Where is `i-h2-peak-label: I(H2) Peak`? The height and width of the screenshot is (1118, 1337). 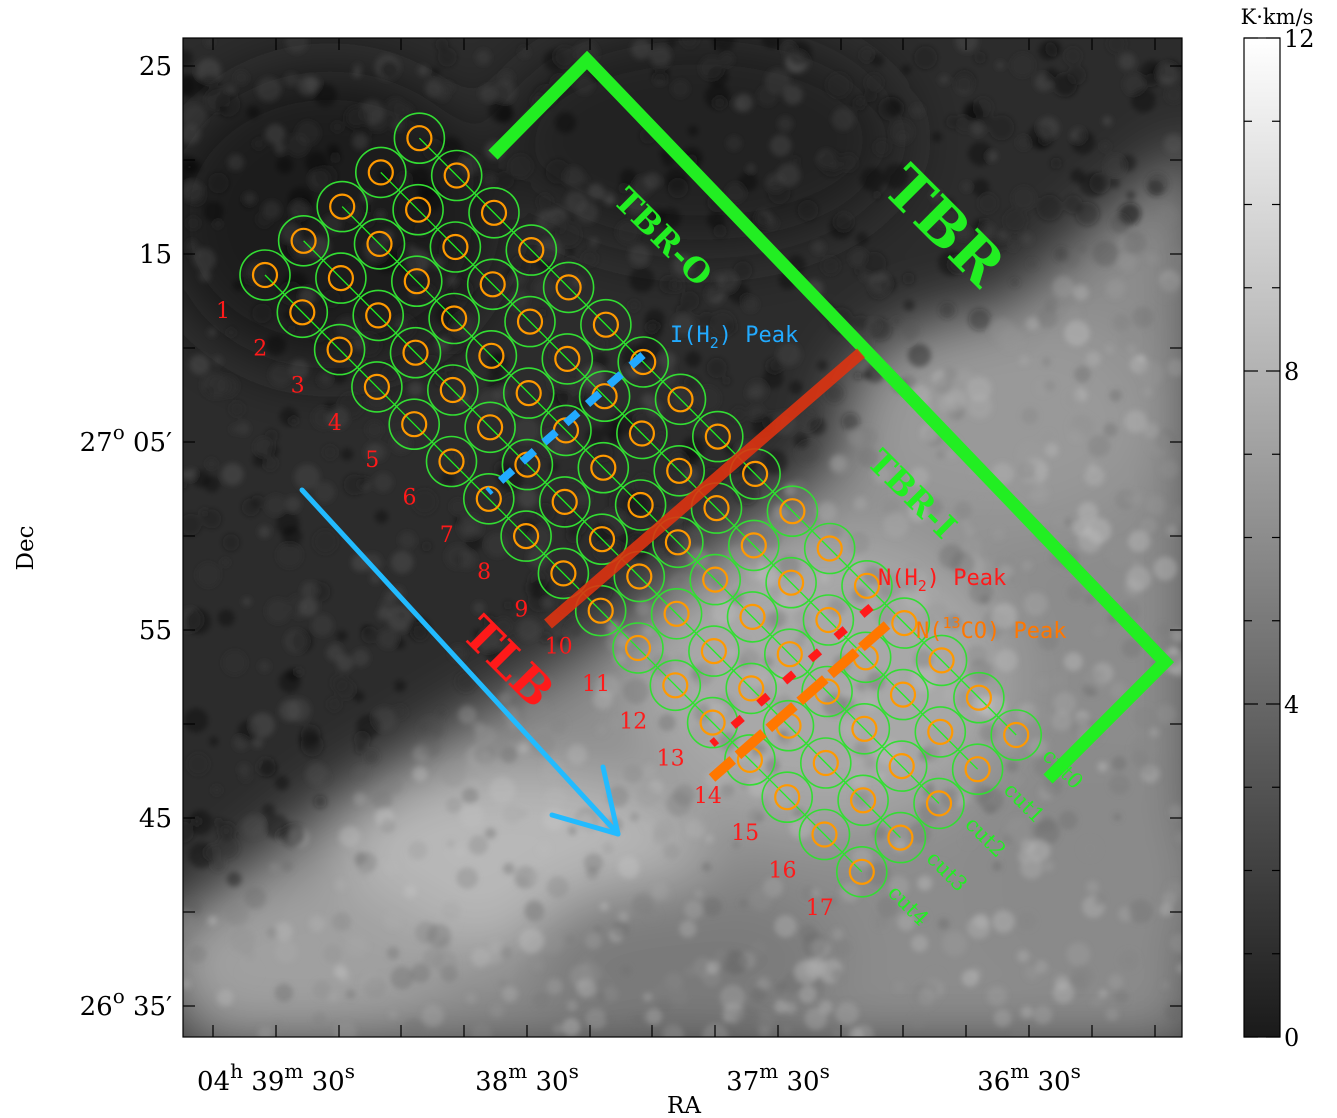 i-h2-peak-label: I(H2) Peak is located at coordinates (734, 337).